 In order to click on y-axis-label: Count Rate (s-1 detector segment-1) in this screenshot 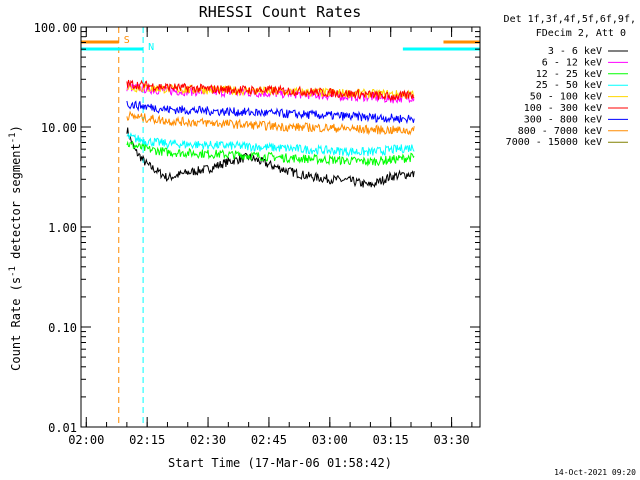, I will do `click(15, 248)`.